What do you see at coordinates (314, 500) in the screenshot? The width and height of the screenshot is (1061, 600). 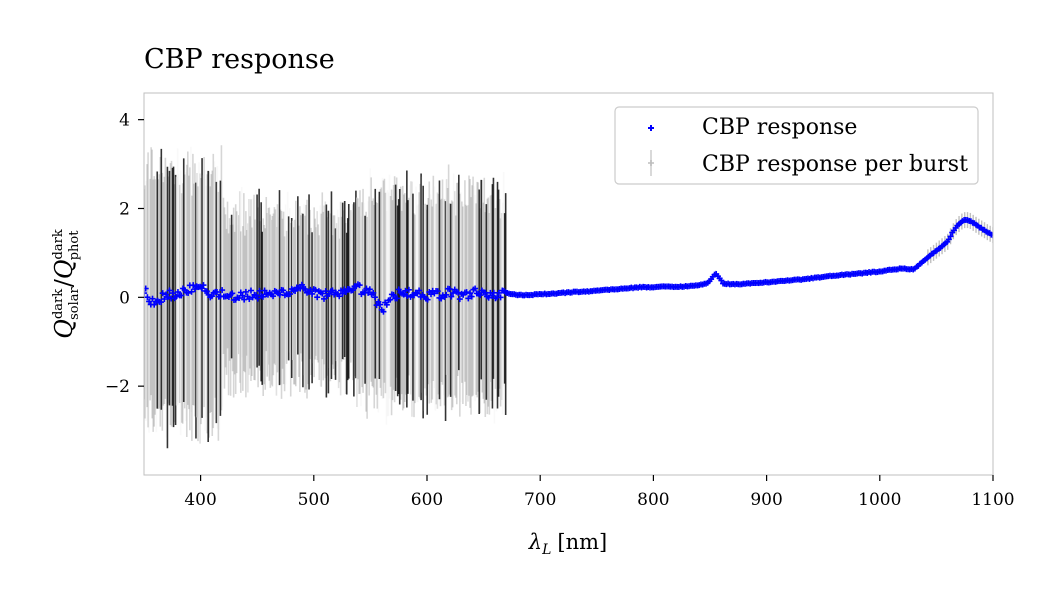 I see `x-tick-label: 500` at bounding box center [314, 500].